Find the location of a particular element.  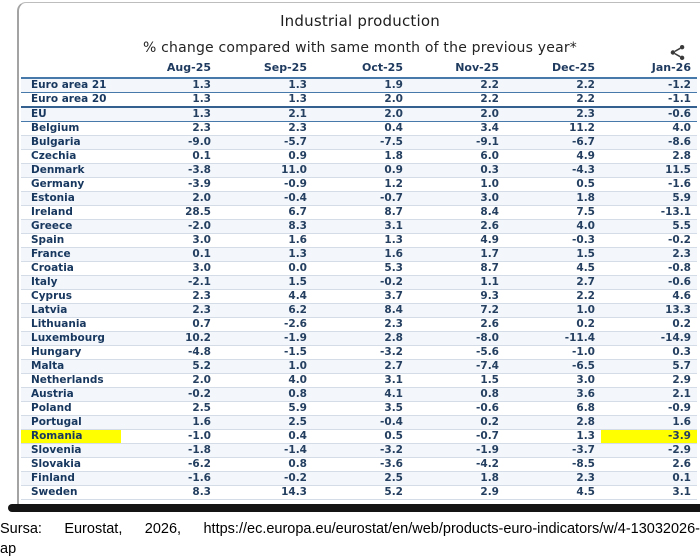

cell-value: -0.6 is located at coordinates (649, 282).